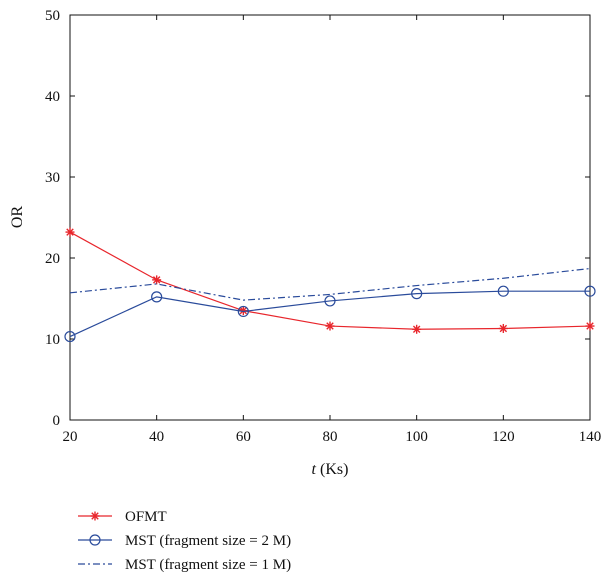  I want to click on y-tick-label: 20, so click(52, 259).